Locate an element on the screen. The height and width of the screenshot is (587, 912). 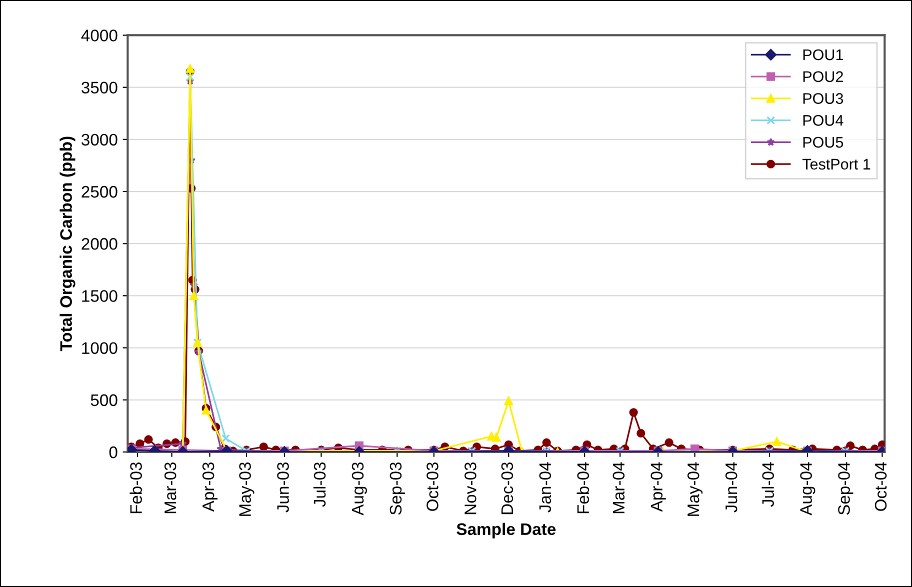
y-axis-title: Total Organic Carbon (ppb) is located at coordinates (68, 244).